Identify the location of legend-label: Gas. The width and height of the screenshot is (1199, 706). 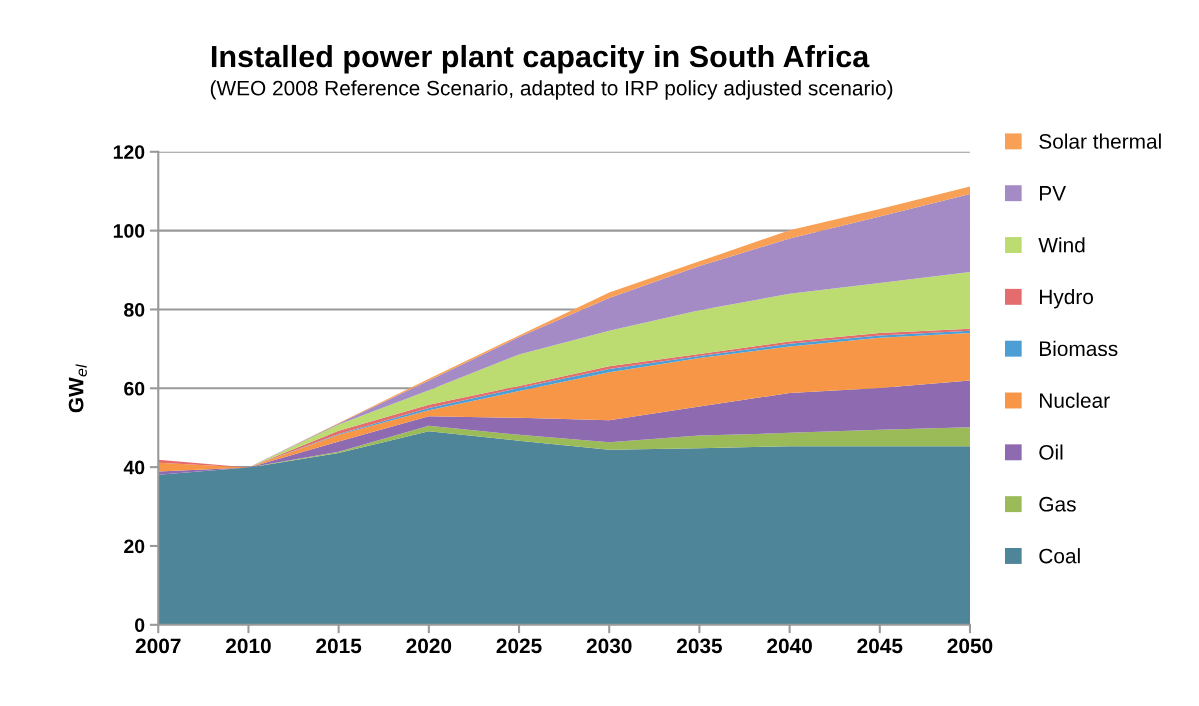
(1057, 504).